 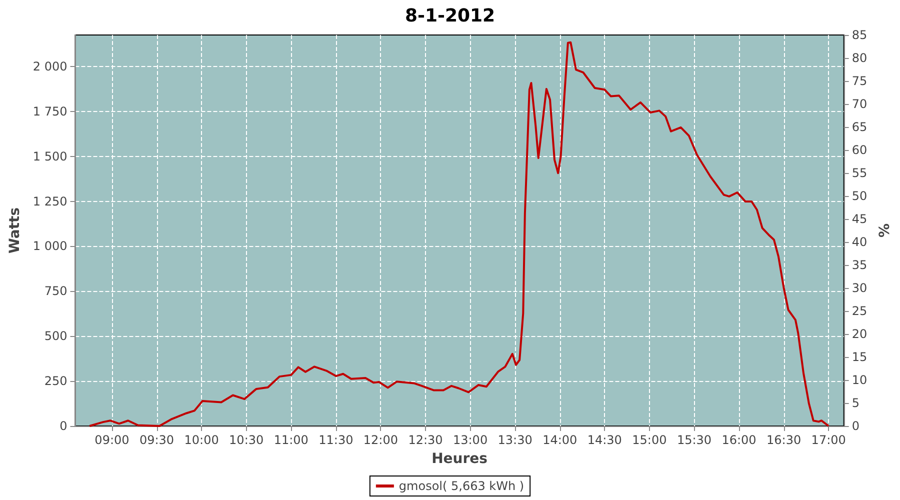 I want to click on x-tick-label: 13:30, so click(x=515, y=440).